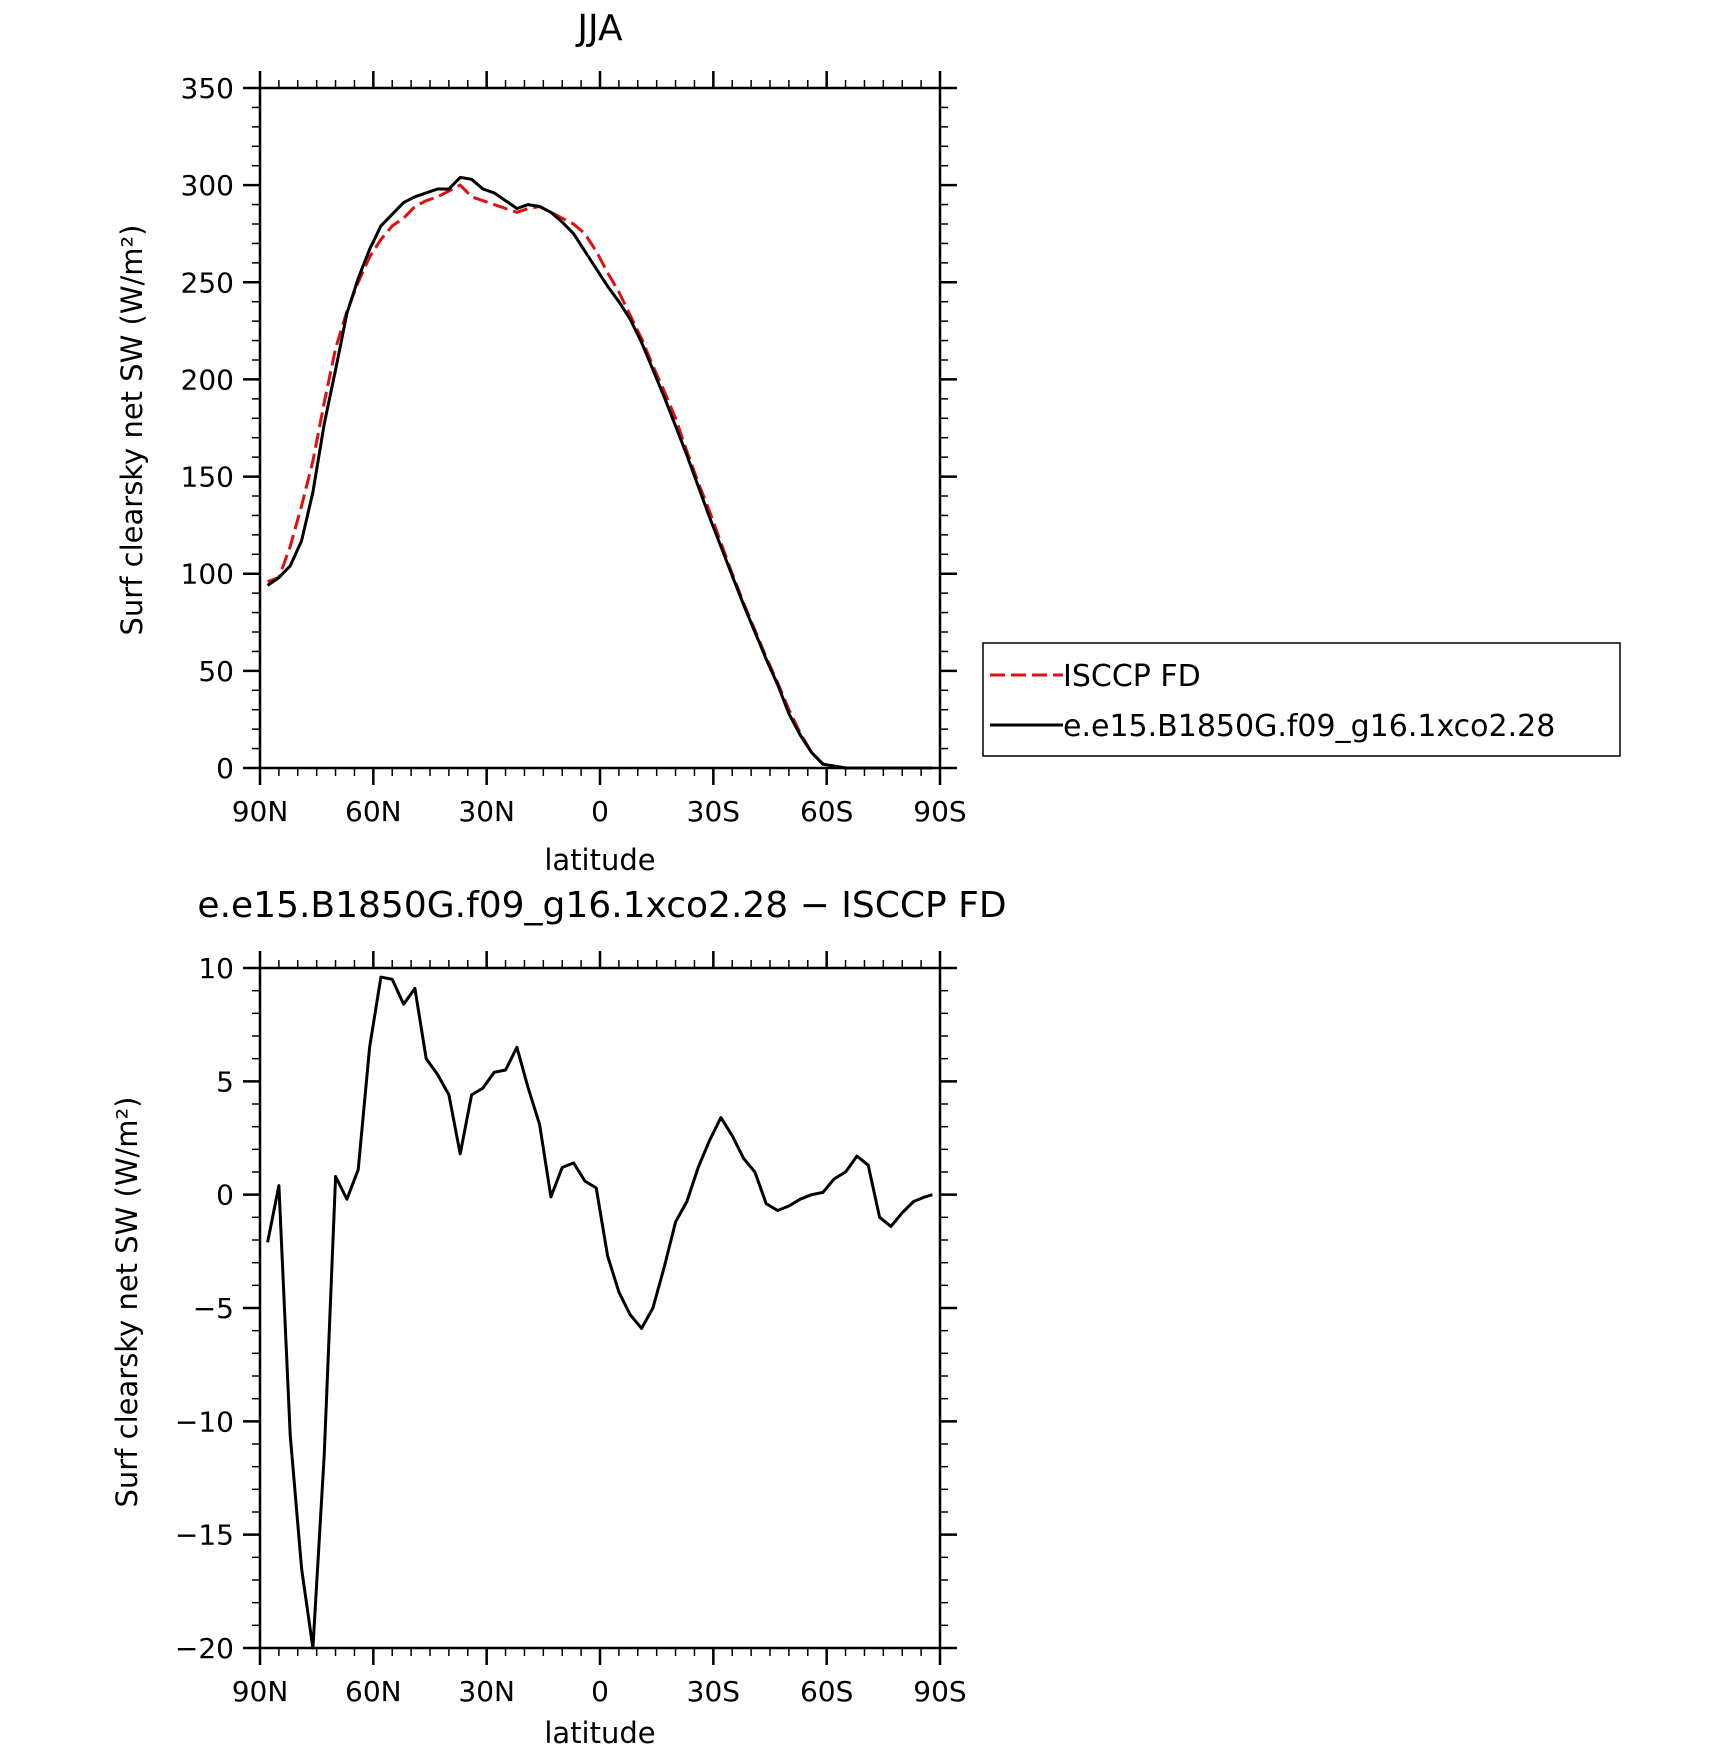 The width and height of the screenshot is (1710, 1745). I want to click on y-tick-label: 100, so click(207, 574).